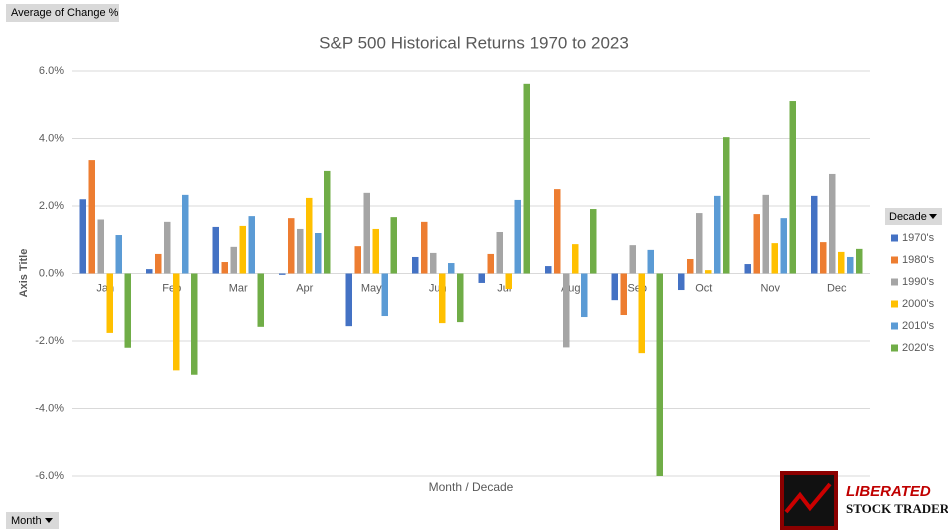 This screenshot has width=948, height=532. Describe the element at coordinates (49, 476) in the screenshot. I see `y-tick-label: -6.0%` at that location.